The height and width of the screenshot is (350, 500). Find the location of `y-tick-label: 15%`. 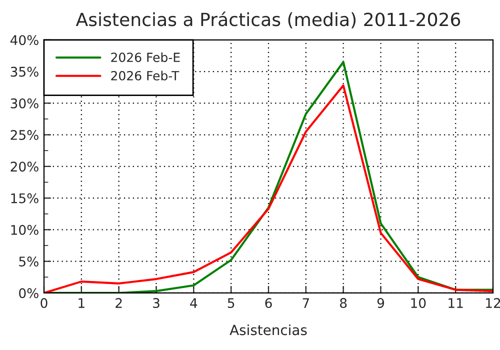

y-tick-label: 15% is located at coordinates (24, 198).